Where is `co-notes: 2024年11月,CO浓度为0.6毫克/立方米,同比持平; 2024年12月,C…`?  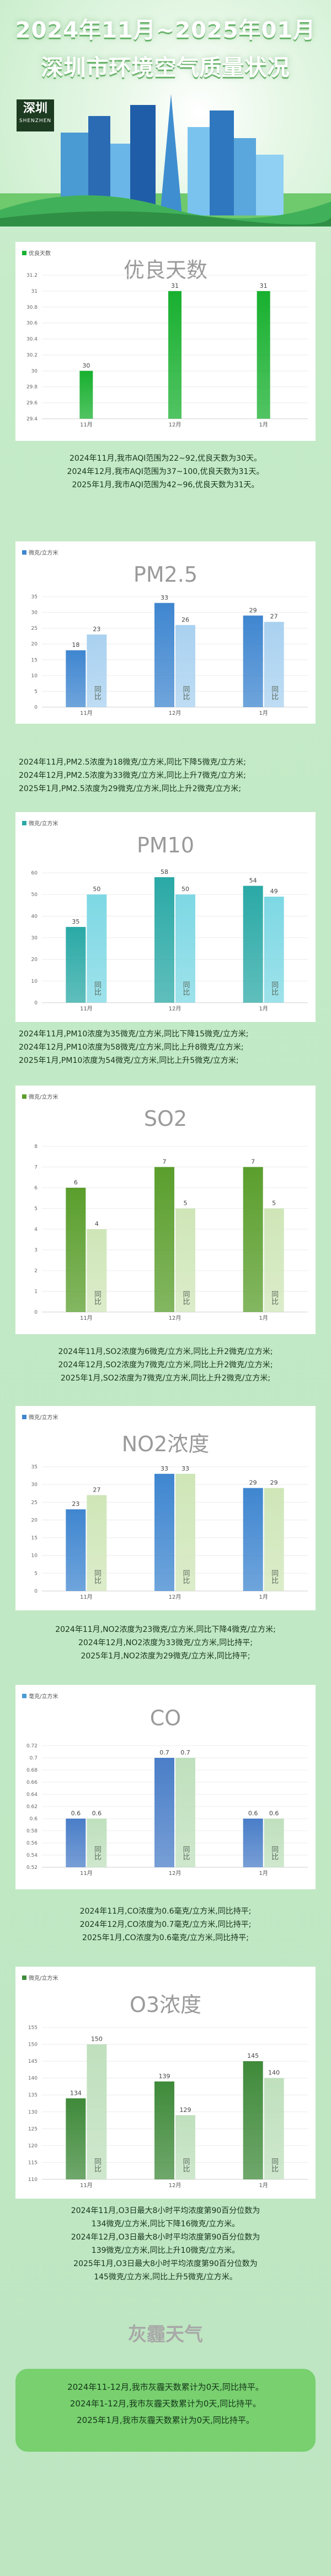 co-notes: 2024年11月,CO浓度为0.6毫克/立方米,同比持平; 2024年12月,C… is located at coordinates (165, 1925).